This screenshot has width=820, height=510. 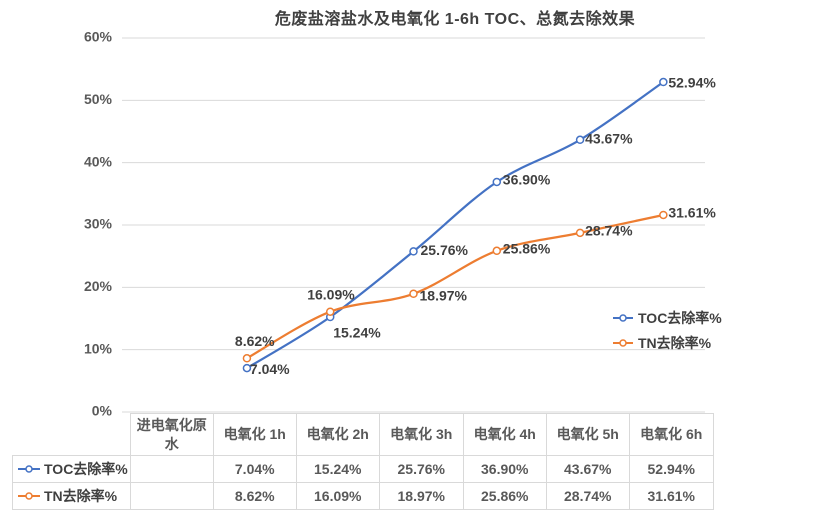 I want to click on y-axis-tick-label: 0%, so click(x=102, y=411).